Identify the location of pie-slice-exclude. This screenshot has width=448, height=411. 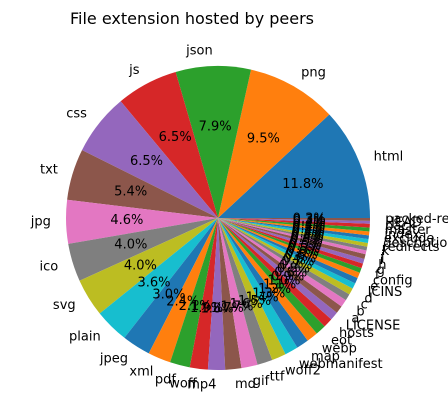
(294, 229).